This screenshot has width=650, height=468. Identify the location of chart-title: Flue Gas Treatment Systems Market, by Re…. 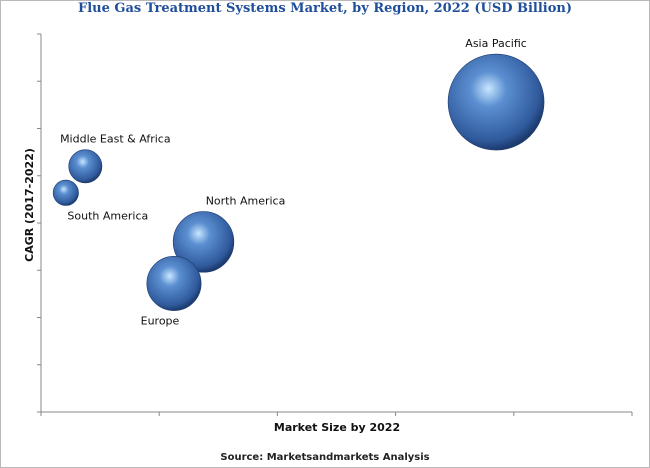
(325, 8).